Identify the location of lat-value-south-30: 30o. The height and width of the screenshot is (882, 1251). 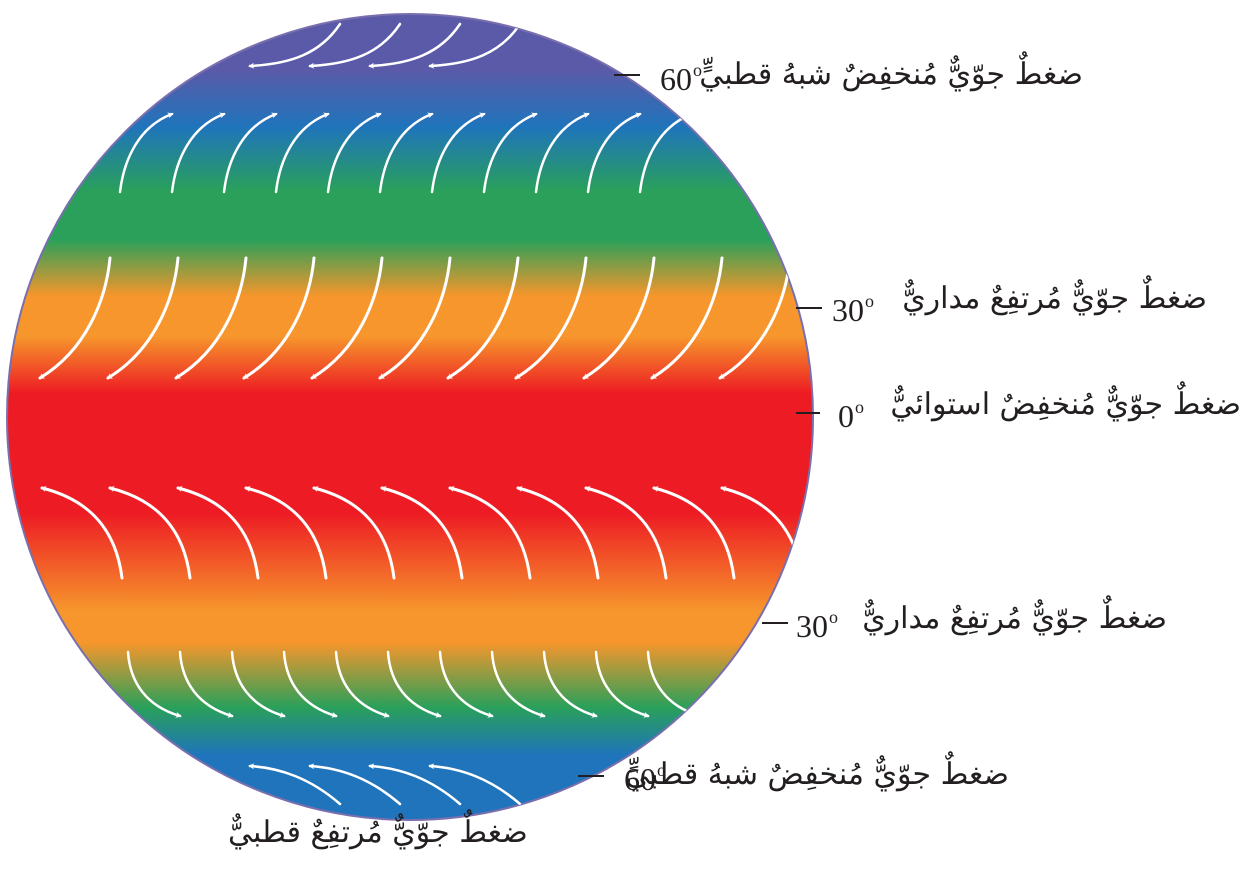
(817, 625).